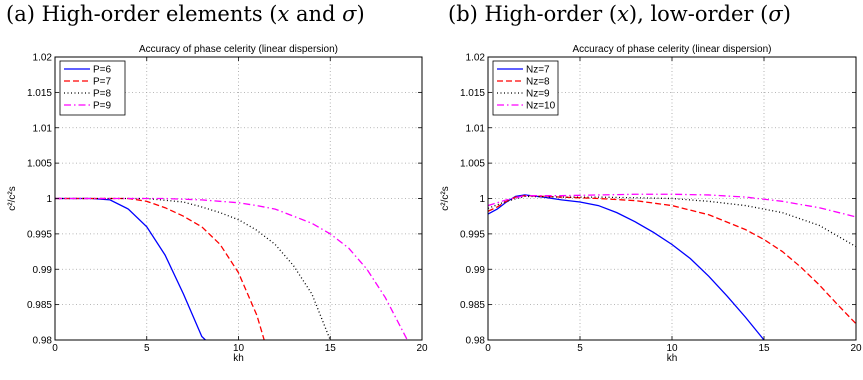  What do you see at coordinates (538, 94) in the screenshot?
I see `legend-label: Nz=9` at bounding box center [538, 94].